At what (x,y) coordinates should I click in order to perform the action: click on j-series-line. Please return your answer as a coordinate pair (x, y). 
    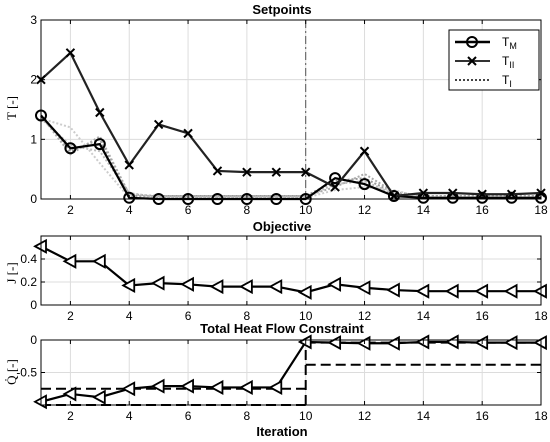
    Looking at the image, I should click on (290, 269).